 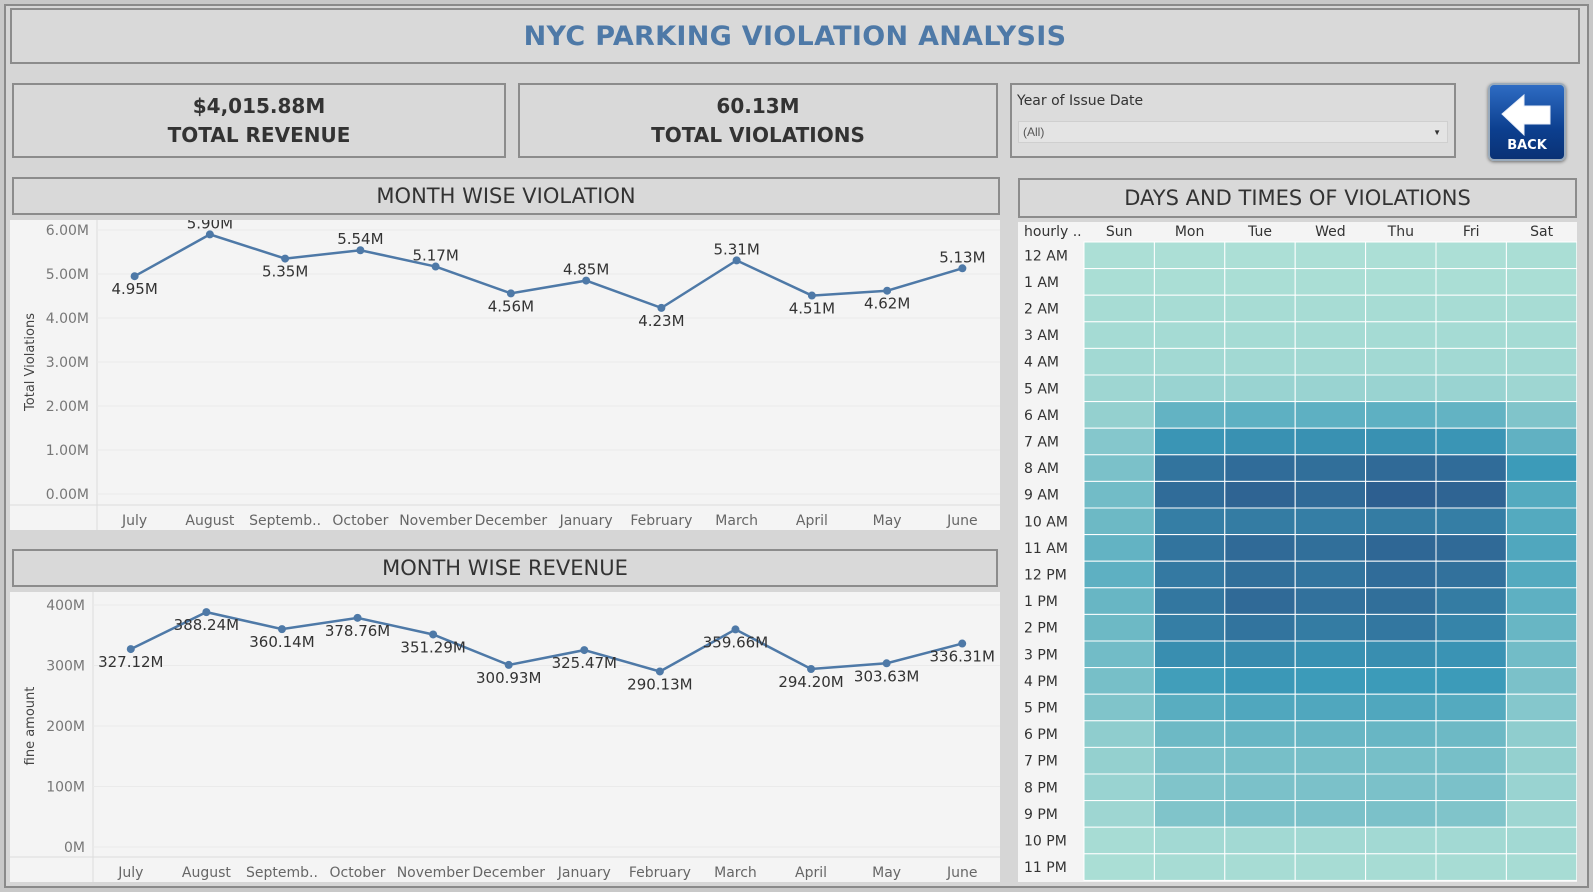 What do you see at coordinates (660, 873) in the screenshot?
I see `x-tick-label: February` at bounding box center [660, 873].